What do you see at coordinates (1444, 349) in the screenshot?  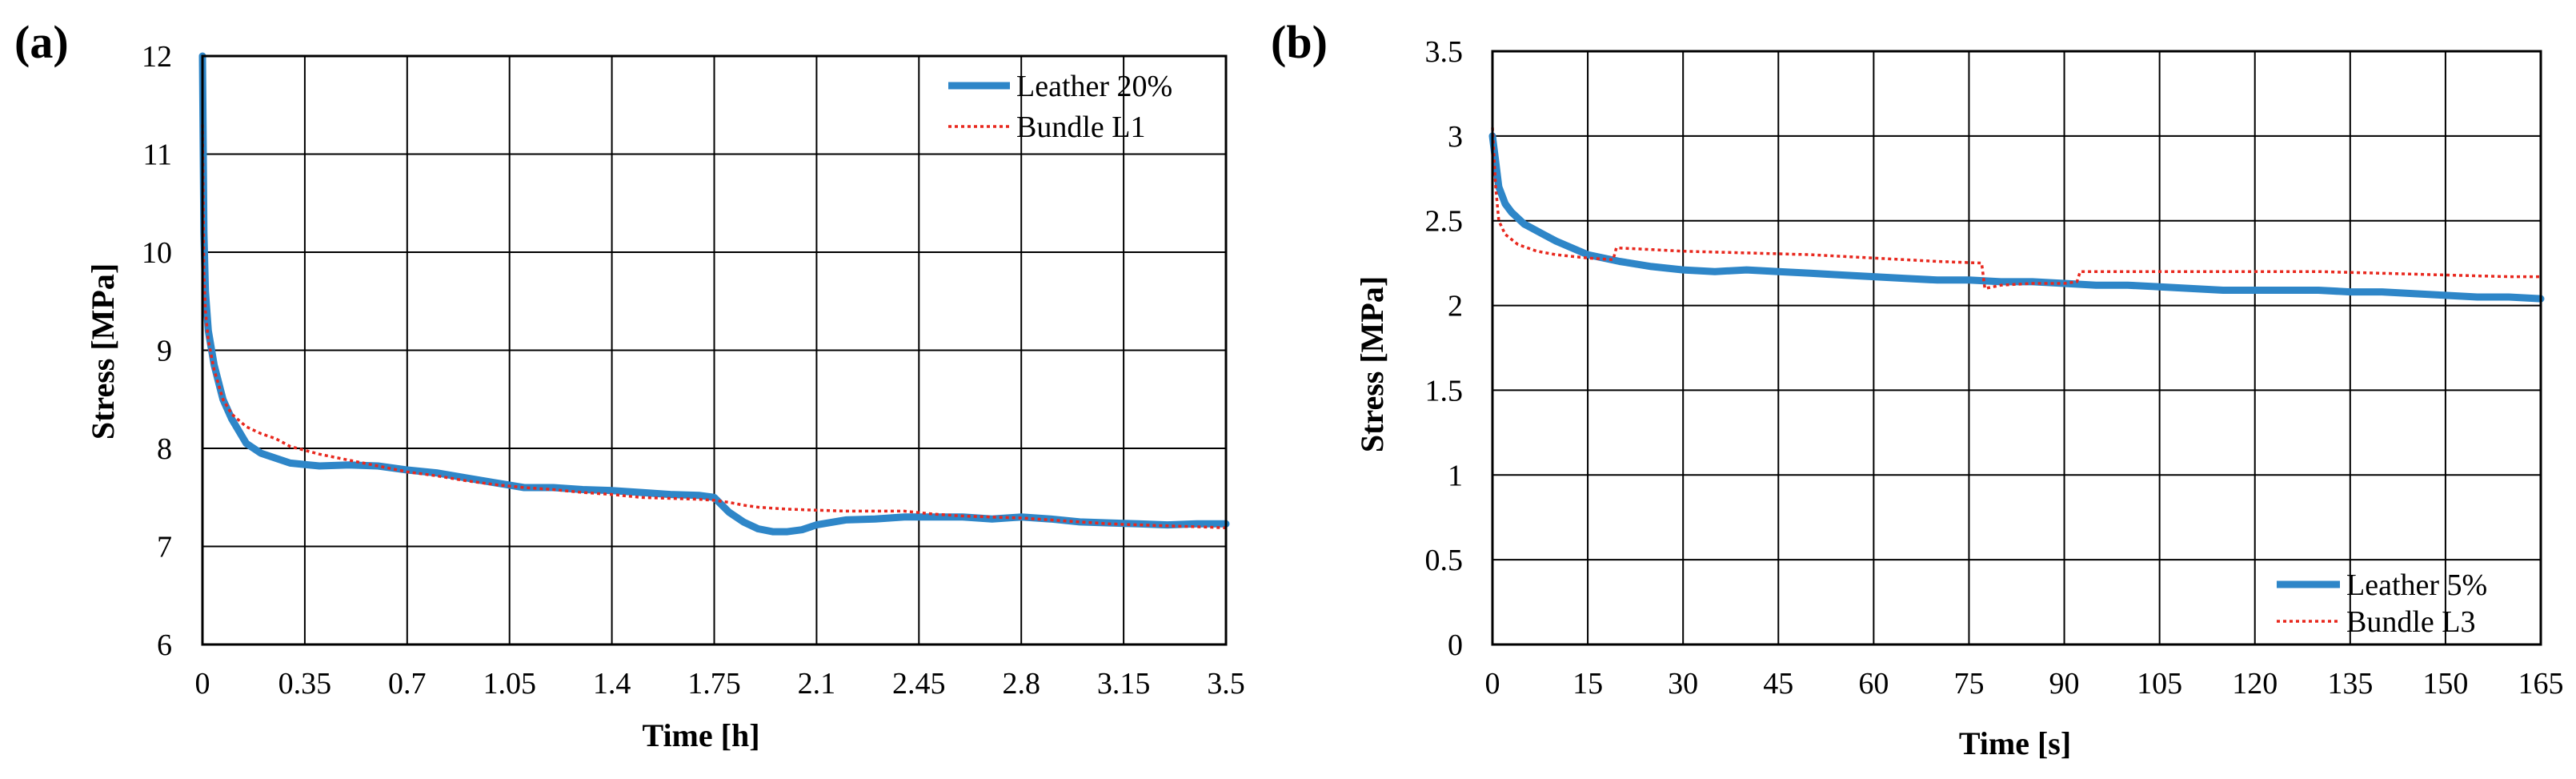 I see `panel-b-y-ticks: 0 0.5 1 1.5 2 2.5 3 3.5` at bounding box center [1444, 349].